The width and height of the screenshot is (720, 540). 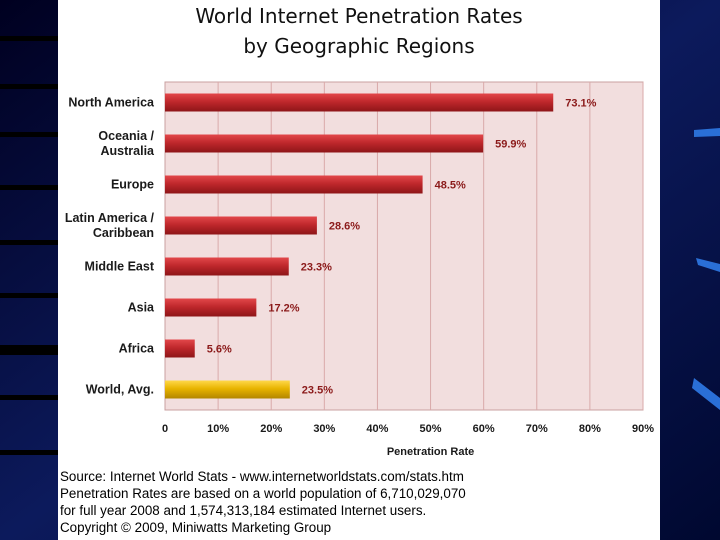 What do you see at coordinates (643, 429) in the screenshot?
I see `x-tick-label: 90%` at bounding box center [643, 429].